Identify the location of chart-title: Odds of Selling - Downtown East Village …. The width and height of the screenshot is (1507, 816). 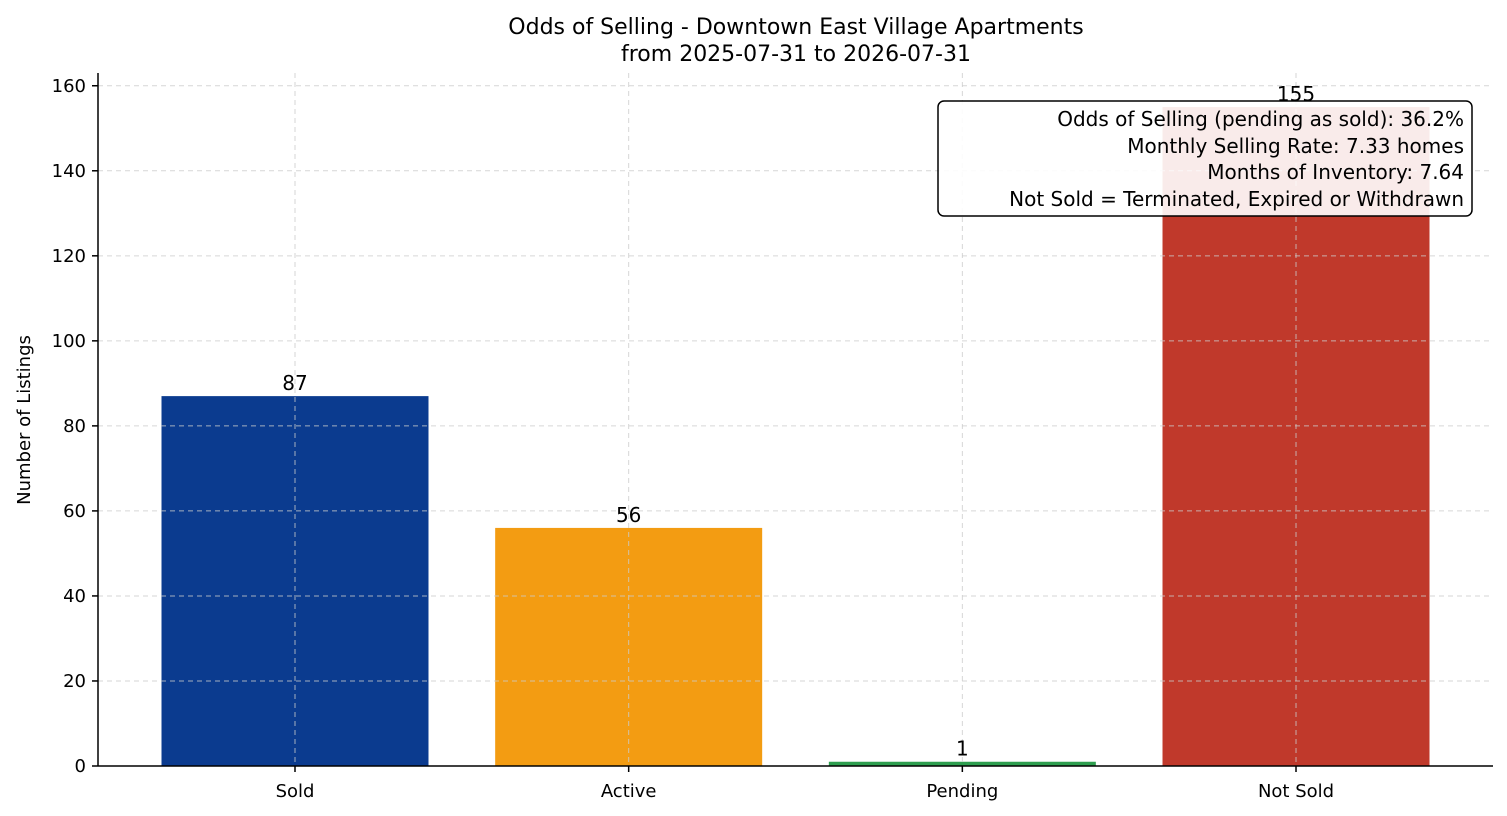
(795, 27).